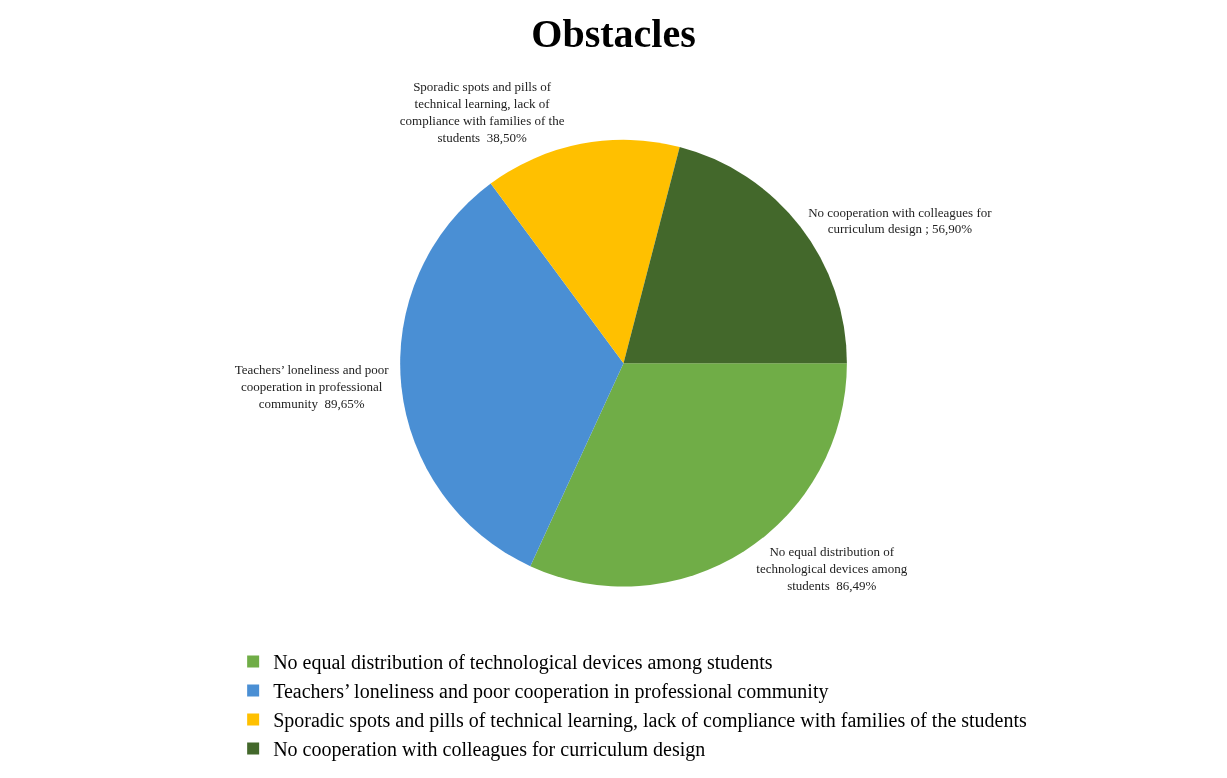 This screenshot has height=778, width=1227. Describe the element at coordinates (613, 34) in the screenshot. I see `chart-title: Obstacles` at that location.